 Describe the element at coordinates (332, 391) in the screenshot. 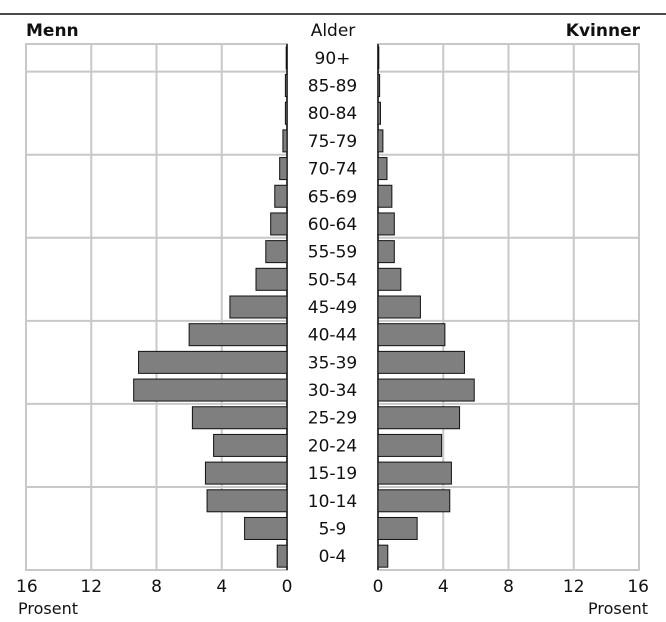

I see `age-label-30-34: 30-34` at that location.